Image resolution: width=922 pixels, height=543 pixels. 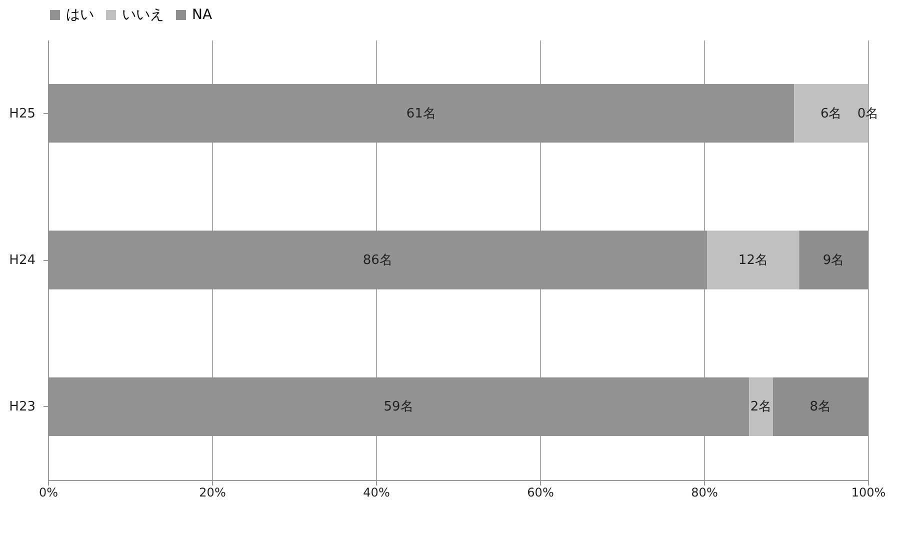 I want to click on y-tick-label: H25, so click(x=22, y=114).